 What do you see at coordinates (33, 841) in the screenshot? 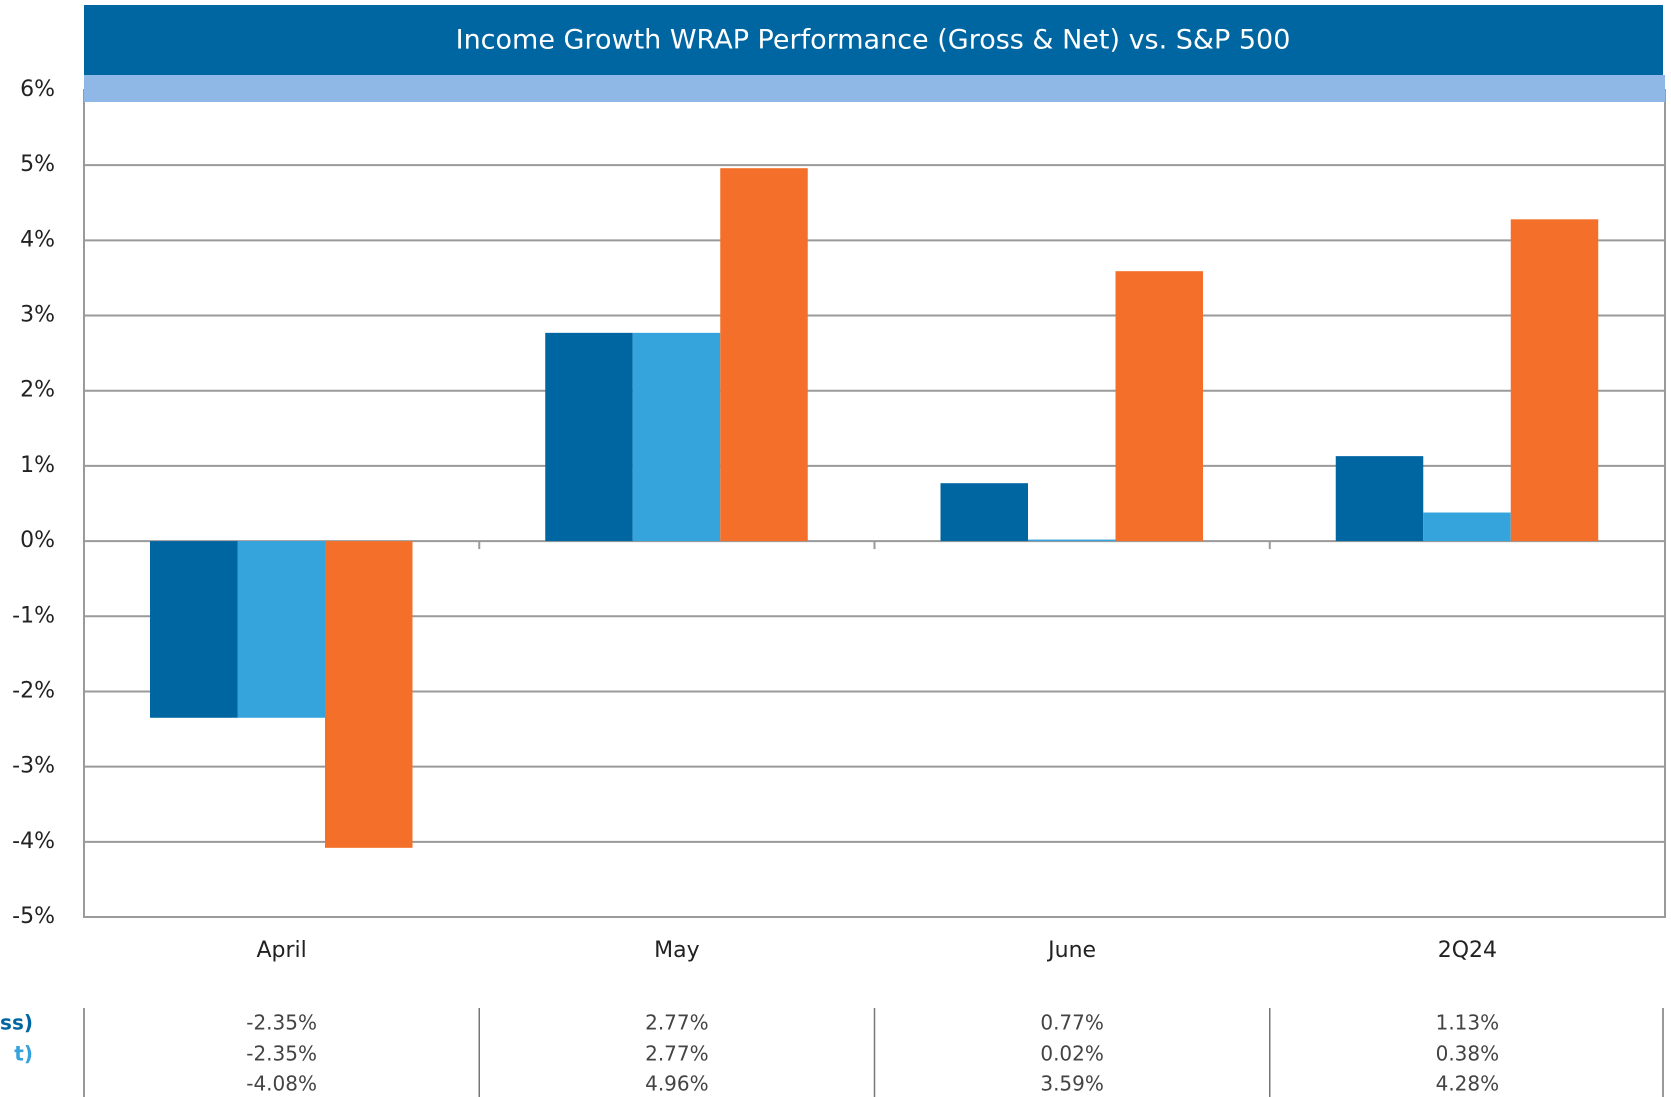
I see `y-tick-label: -4%` at bounding box center [33, 841].